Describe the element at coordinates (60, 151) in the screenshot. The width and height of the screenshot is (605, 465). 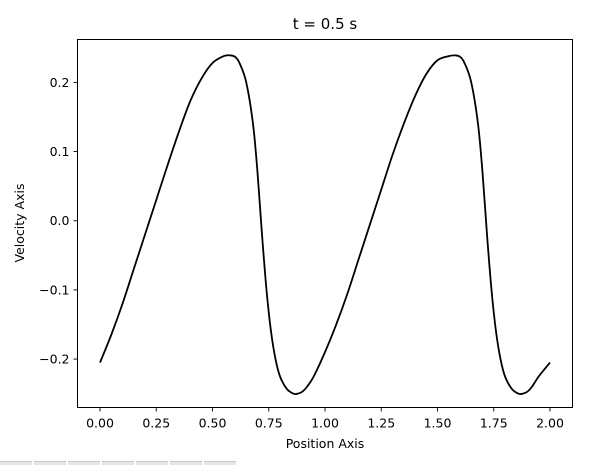
I see `y-tick-label: 0.1` at that location.